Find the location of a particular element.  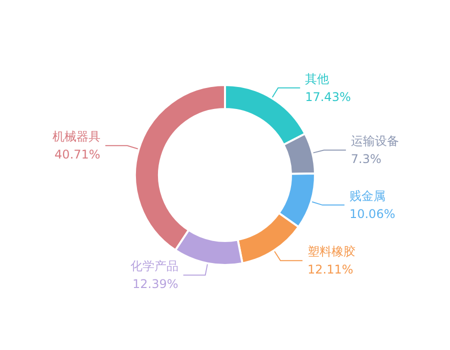

data-label: 40.71% is located at coordinates (77, 155).